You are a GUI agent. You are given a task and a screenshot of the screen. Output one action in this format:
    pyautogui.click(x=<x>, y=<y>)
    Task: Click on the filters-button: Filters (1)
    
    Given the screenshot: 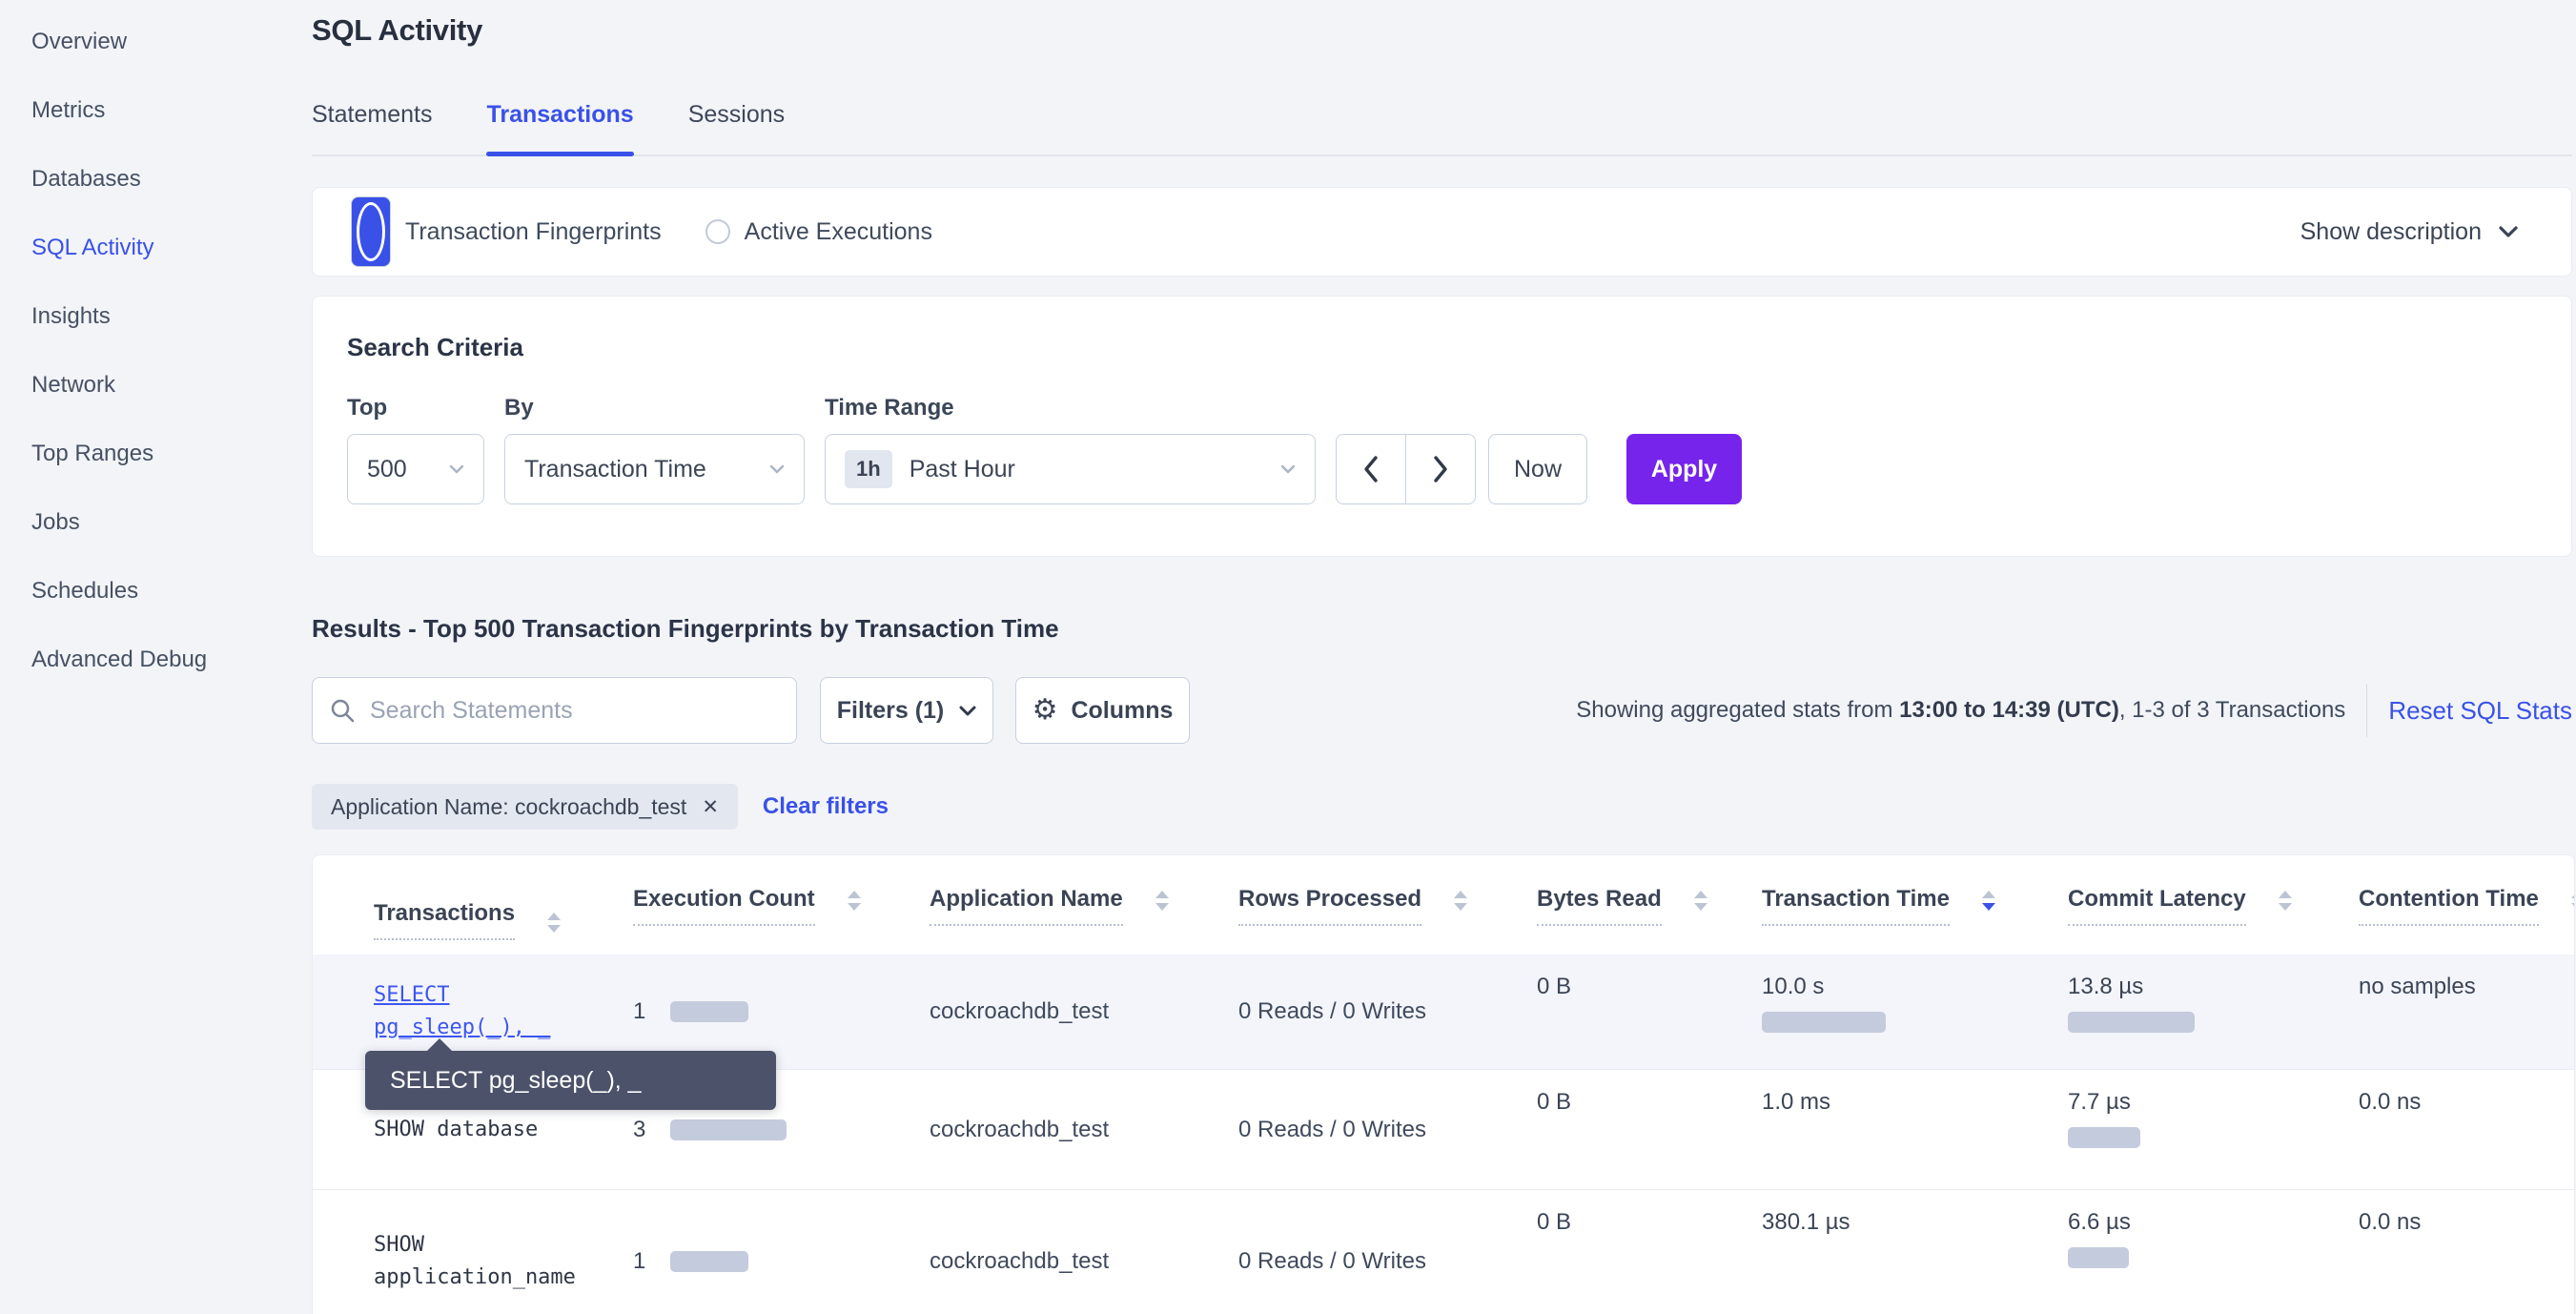 What is the action you would take?
    pyautogui.click(x=907, y=710)
    